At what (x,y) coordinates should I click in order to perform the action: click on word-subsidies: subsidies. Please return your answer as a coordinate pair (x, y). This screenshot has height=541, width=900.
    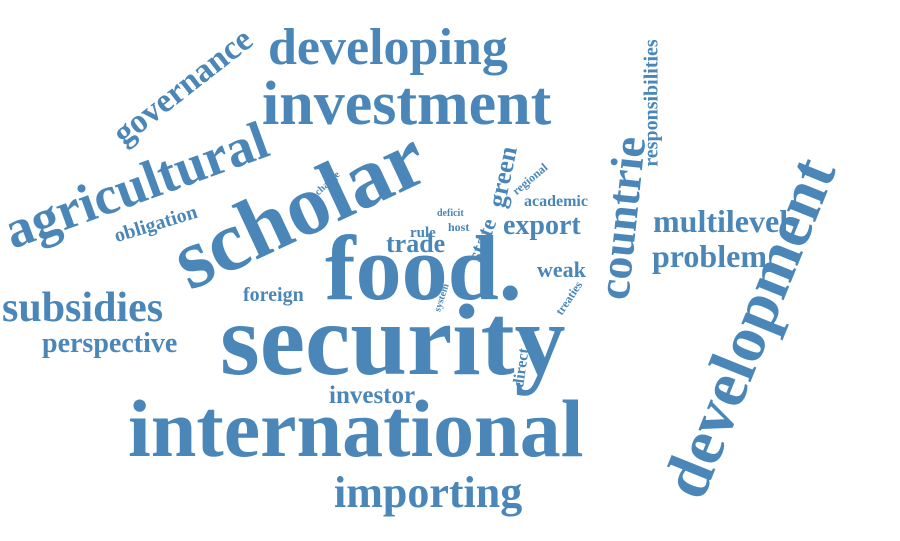
    Looking at the image, I should click on (83, 308).